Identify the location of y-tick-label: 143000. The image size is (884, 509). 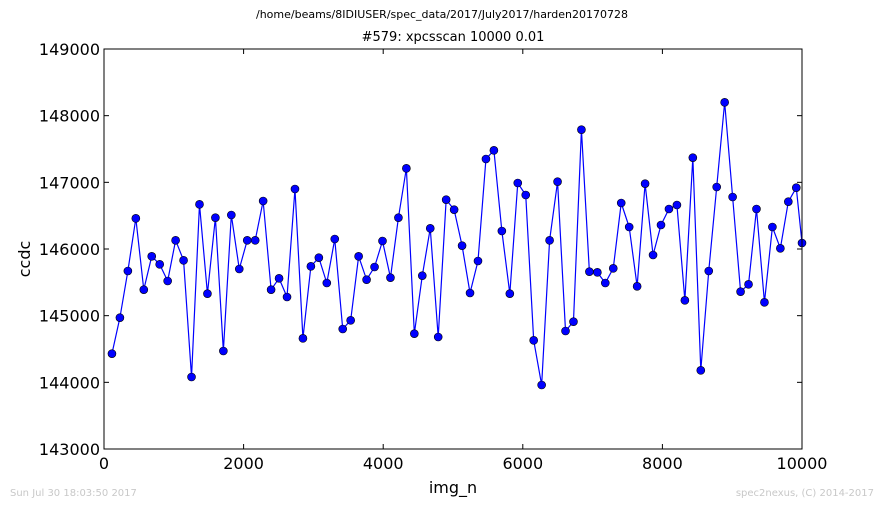
(69, 449).